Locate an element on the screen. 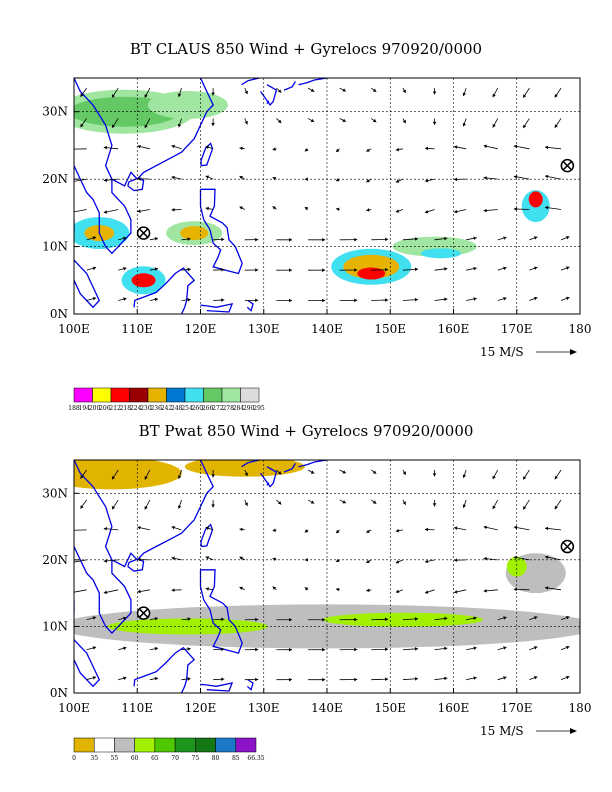  x-tick-label: 180 is located at coordinates (580, 329).